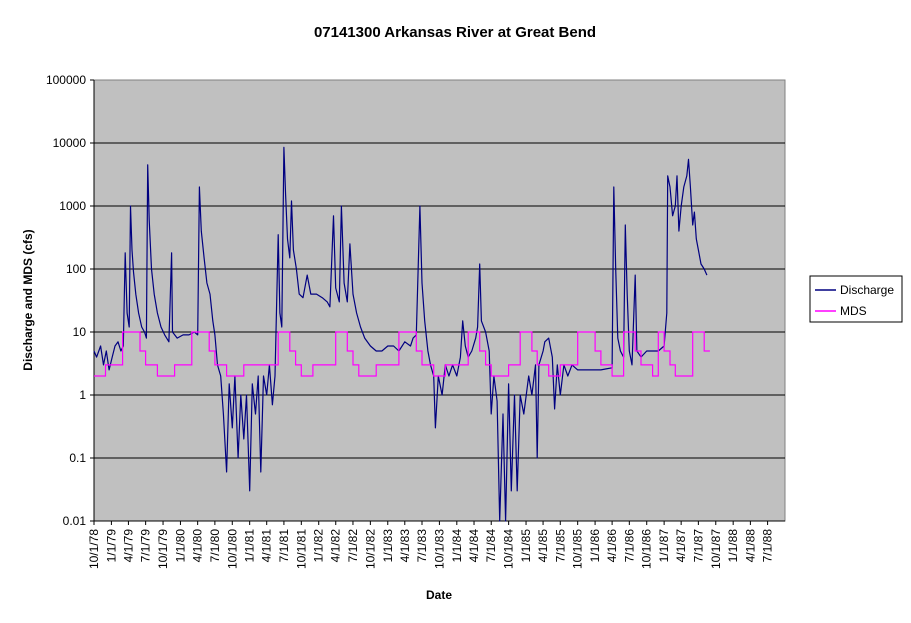  Describe the element at coordinates (681, 546) in the screenshot. I see `x-tick-label: 4/1/87` at that location.